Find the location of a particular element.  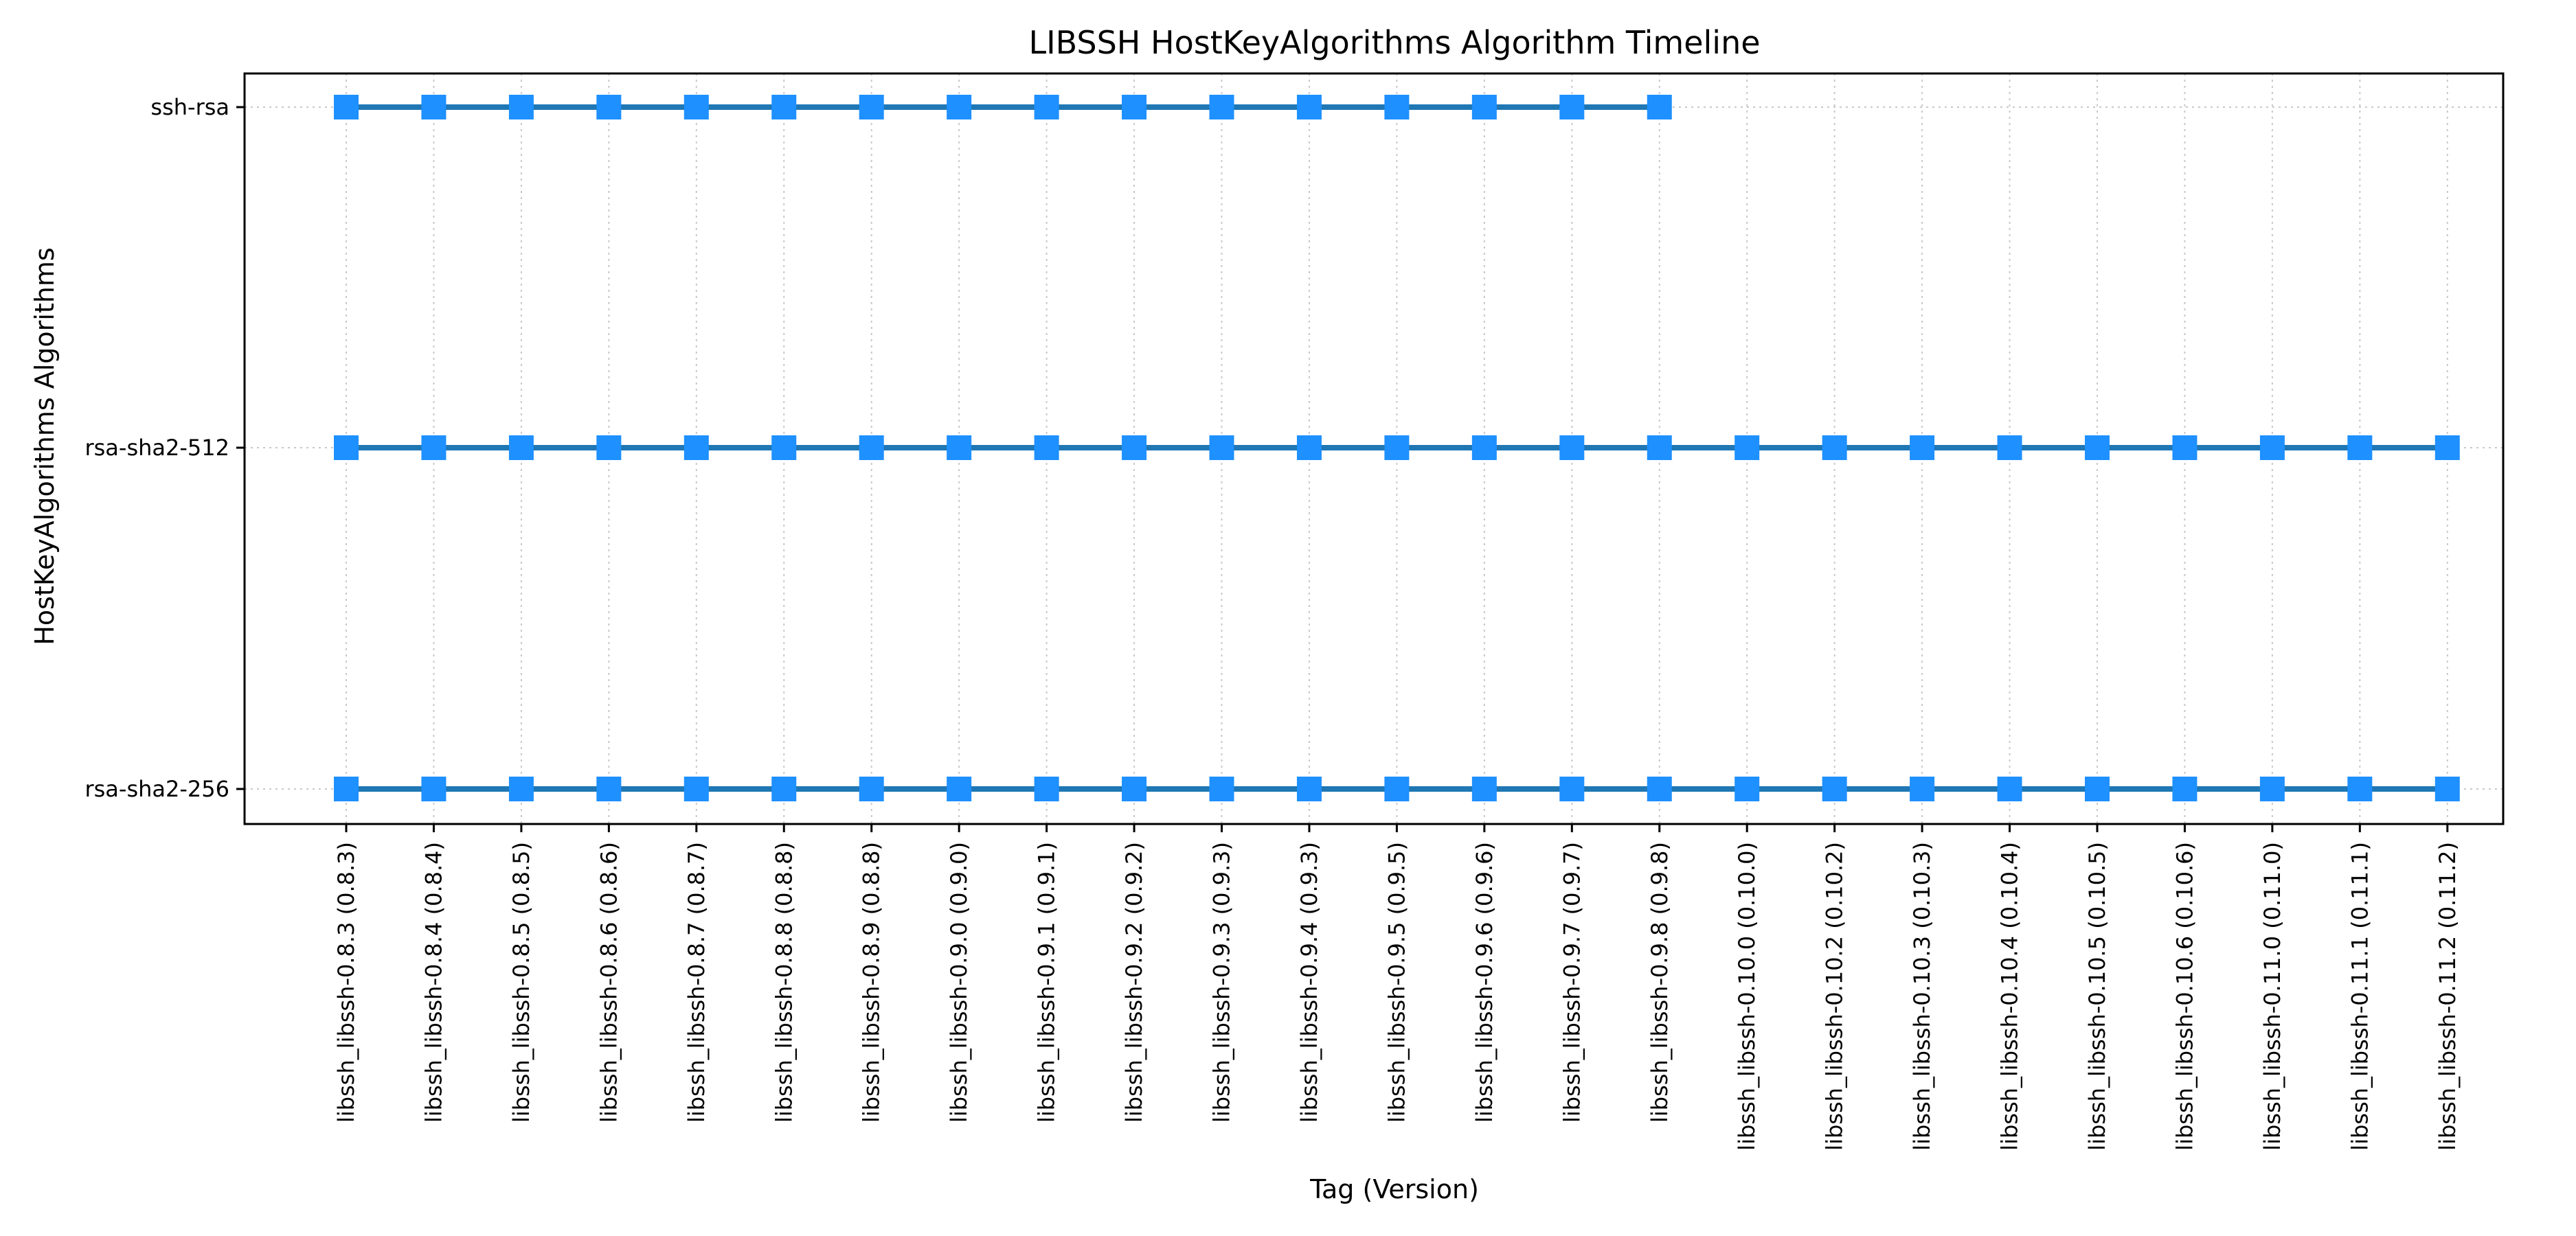

y-tick-label: rsa-sha2-256 is located at coordinates (156, 789).